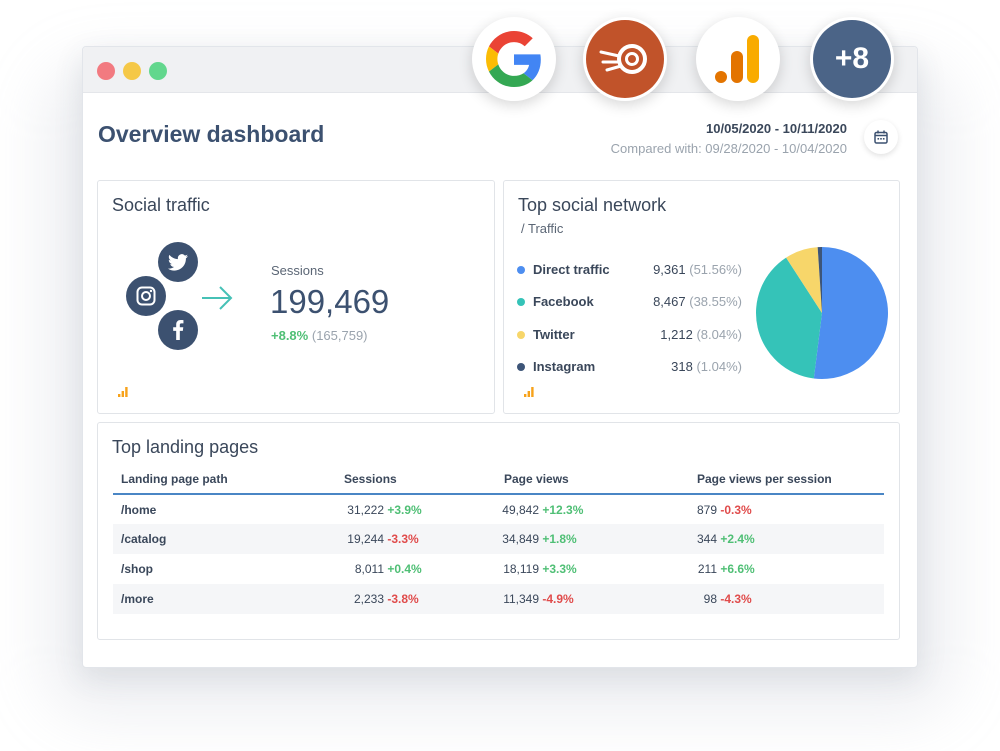 This screenshot has width=1000, height=751. What do you see at coordinates (137, 569) in the screenshot?
I see `path-cell: /shop` at bounding box center [137, 569].